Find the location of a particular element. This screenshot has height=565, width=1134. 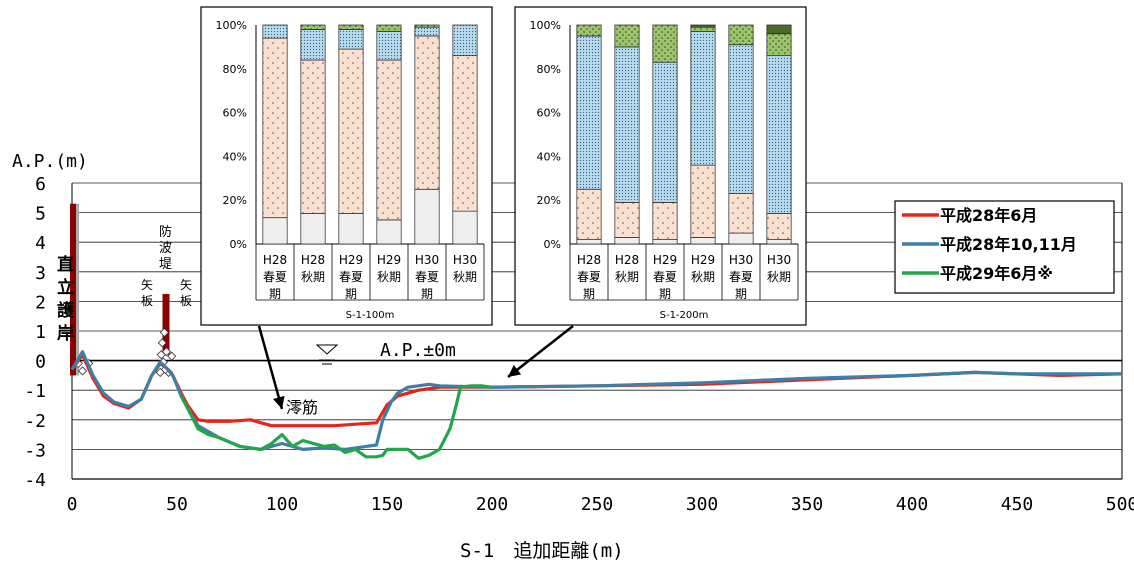

y-tick-label: -1 is located at coordinates (35, 391).